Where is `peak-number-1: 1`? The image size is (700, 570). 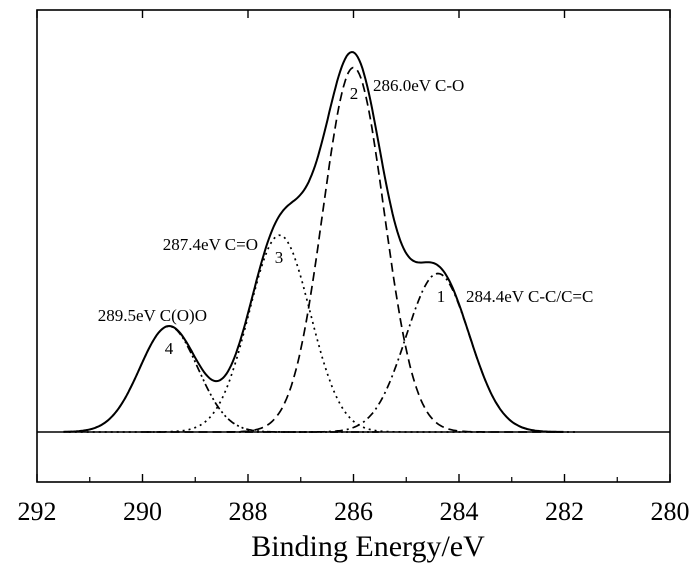
peak-number-1: 1 is located at coordinates (441, 296).